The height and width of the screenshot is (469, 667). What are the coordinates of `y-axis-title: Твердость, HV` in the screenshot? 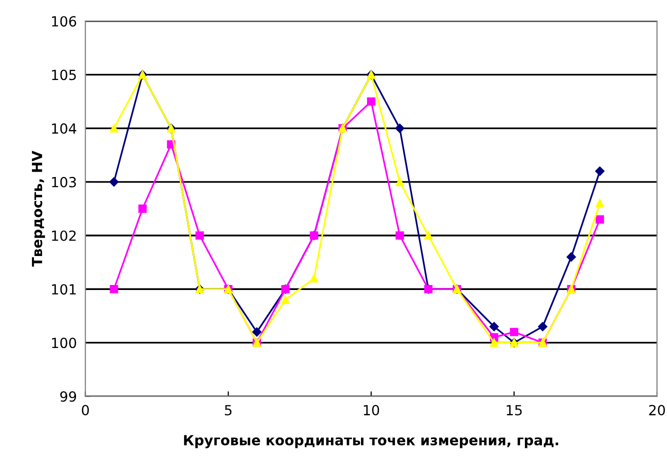 It's located at (38, 208).